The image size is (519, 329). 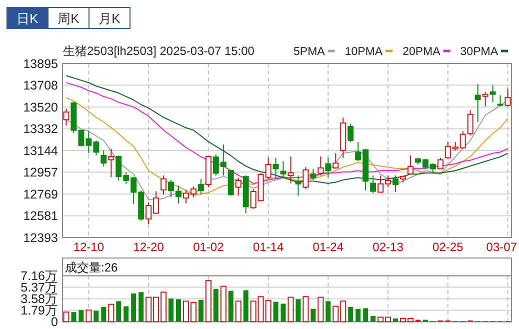 I want to click on legend-label: 30PMA, so click(x=479, y=52).